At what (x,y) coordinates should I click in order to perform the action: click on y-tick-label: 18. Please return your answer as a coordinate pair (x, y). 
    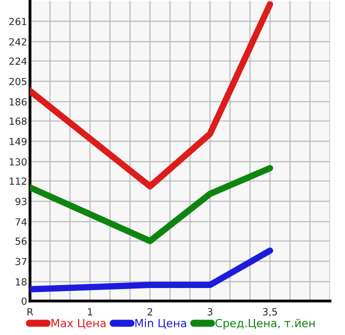
    Looking at the image, I should click on (21, 282).